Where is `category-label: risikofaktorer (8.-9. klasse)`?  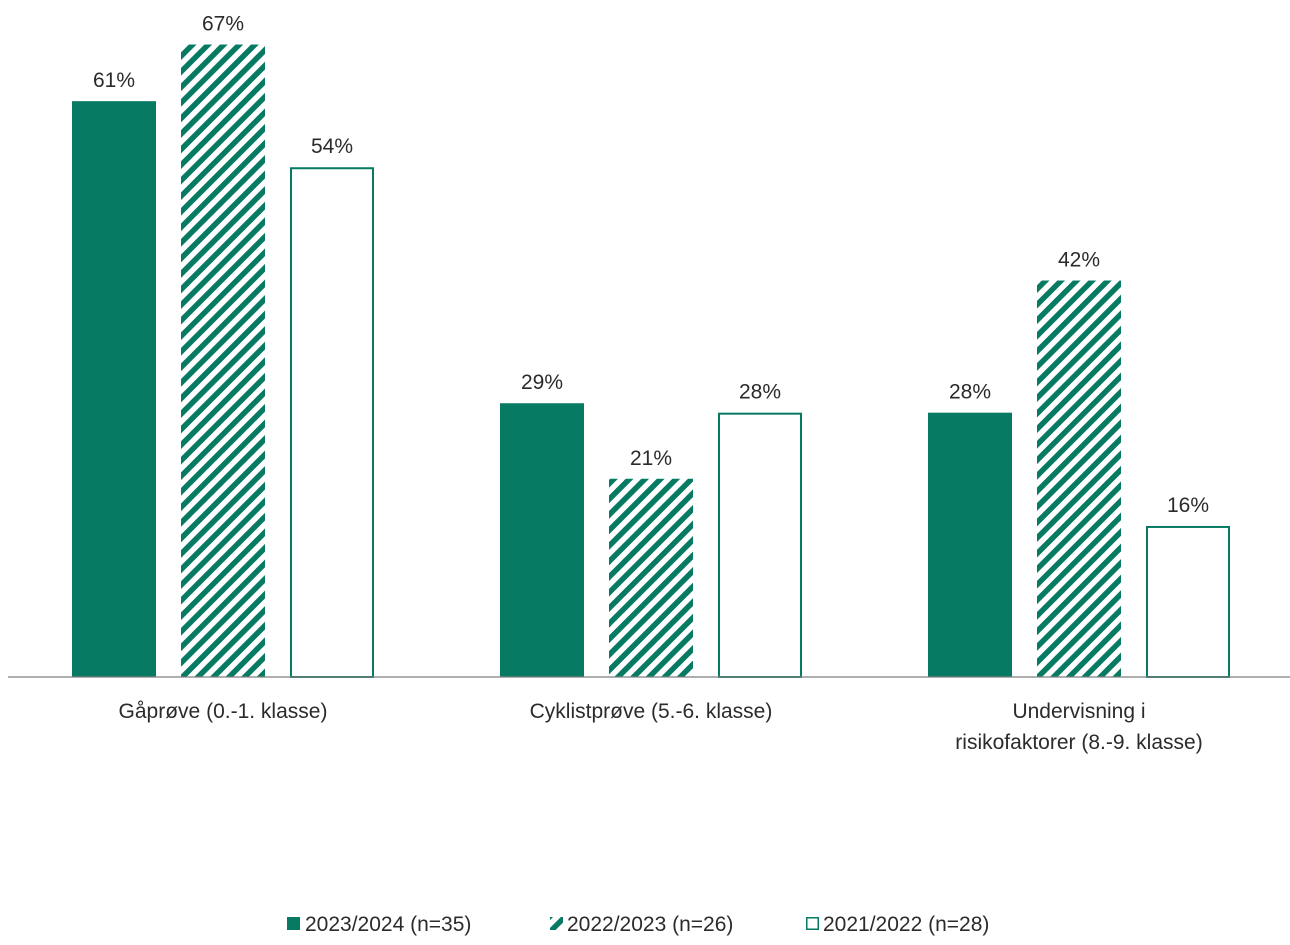 category-label: risikofaktorer (8.-9. klasse) is located at coordinates (1078, 742).